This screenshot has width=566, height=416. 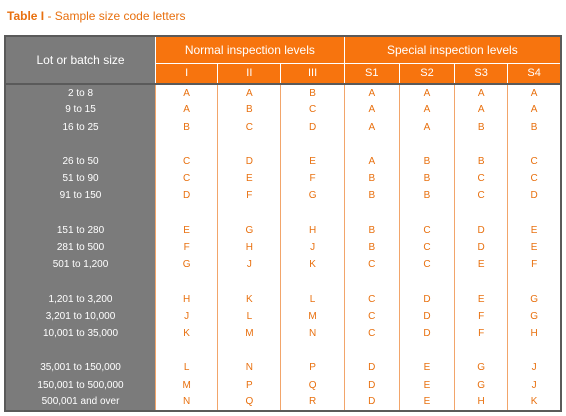 I want to click on normal-levels-header: Normal inspection levels, so click(x=250, y=50).